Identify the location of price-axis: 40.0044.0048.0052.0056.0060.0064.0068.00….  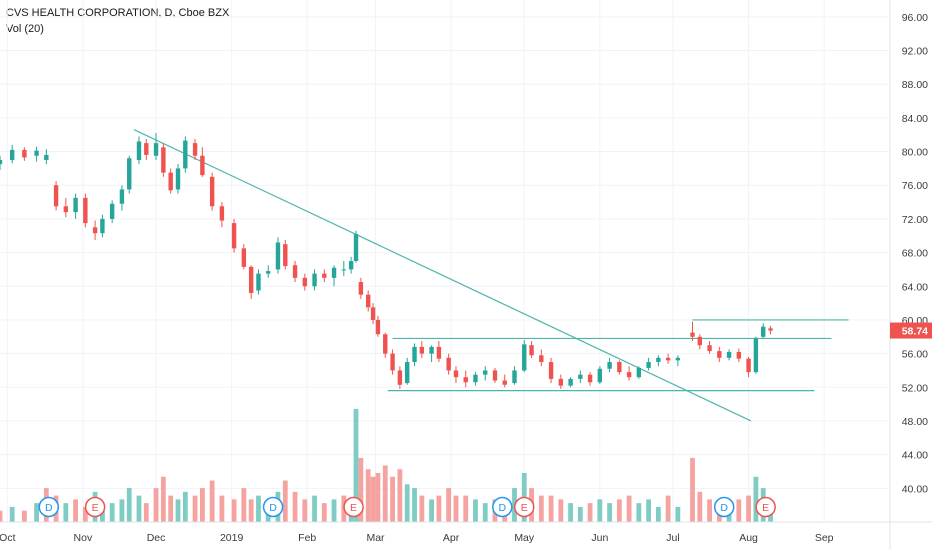
(908, 275).